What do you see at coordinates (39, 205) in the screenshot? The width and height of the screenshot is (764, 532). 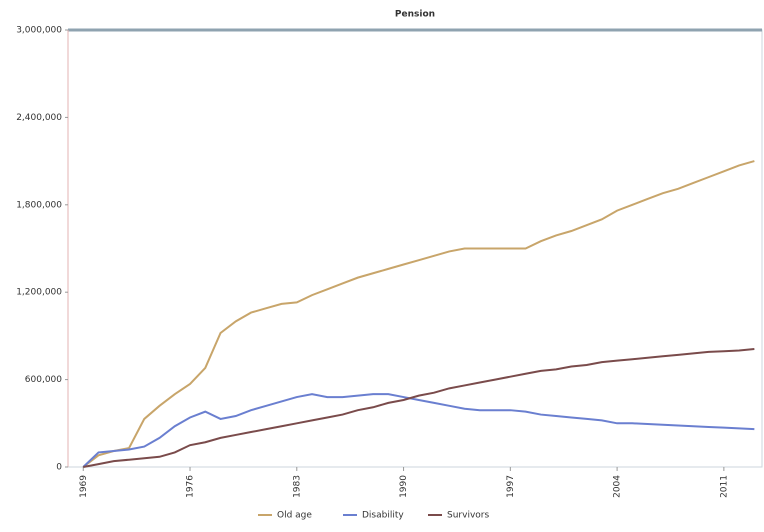 I see `y-tick-label: 1,800,000` at bounding box center [39, 205].